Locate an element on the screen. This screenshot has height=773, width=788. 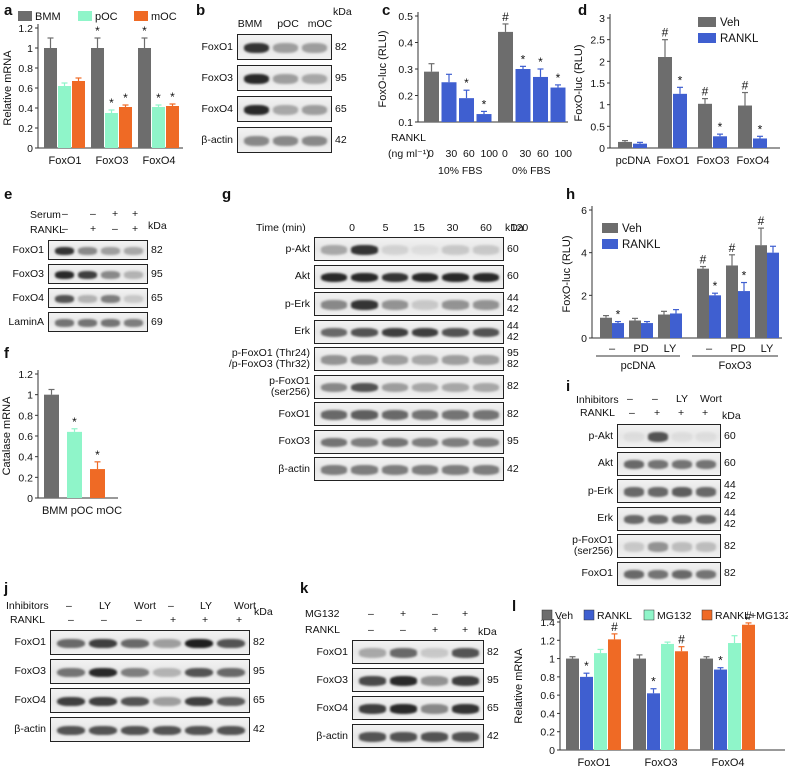
panel-label-k: k is located at coordinates (304, 588).